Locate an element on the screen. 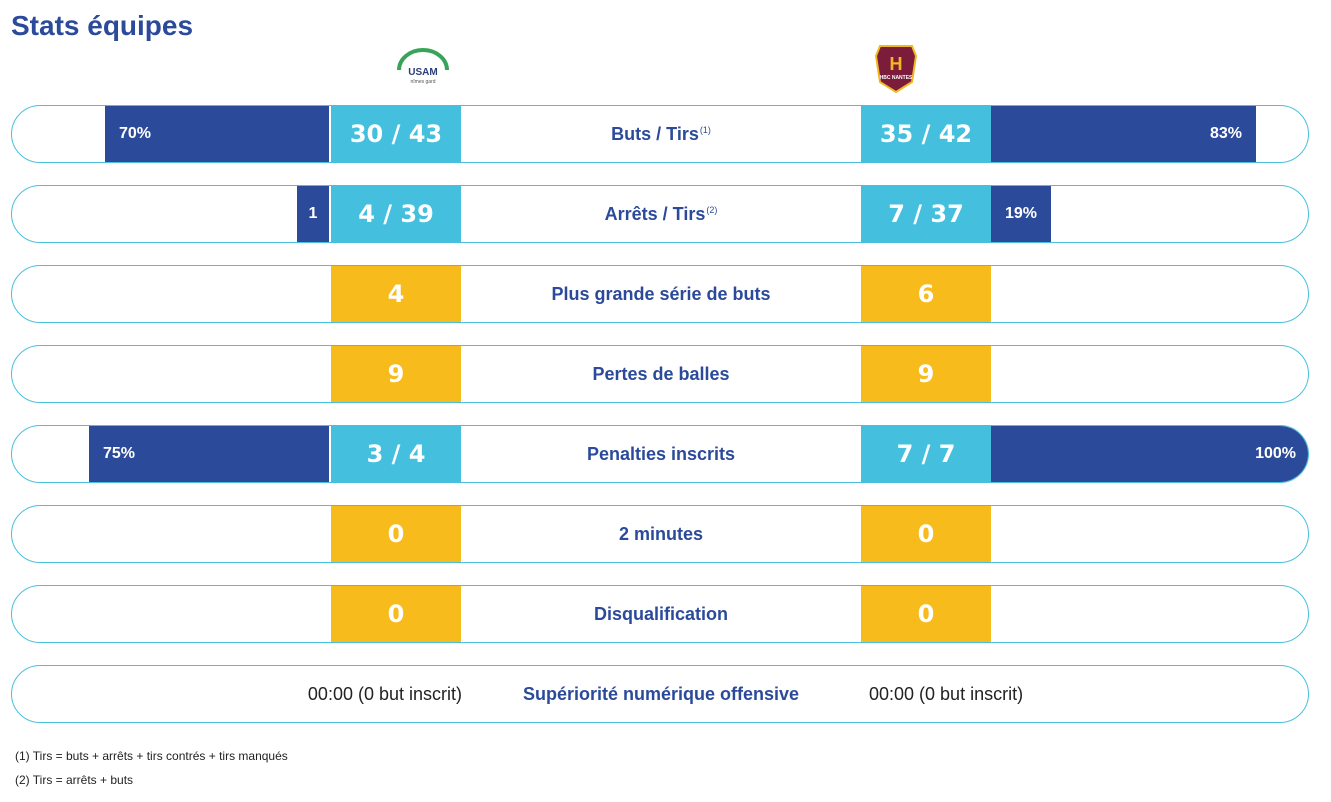  away-percentage-label: 100% is located at coordinates (1275, 453).